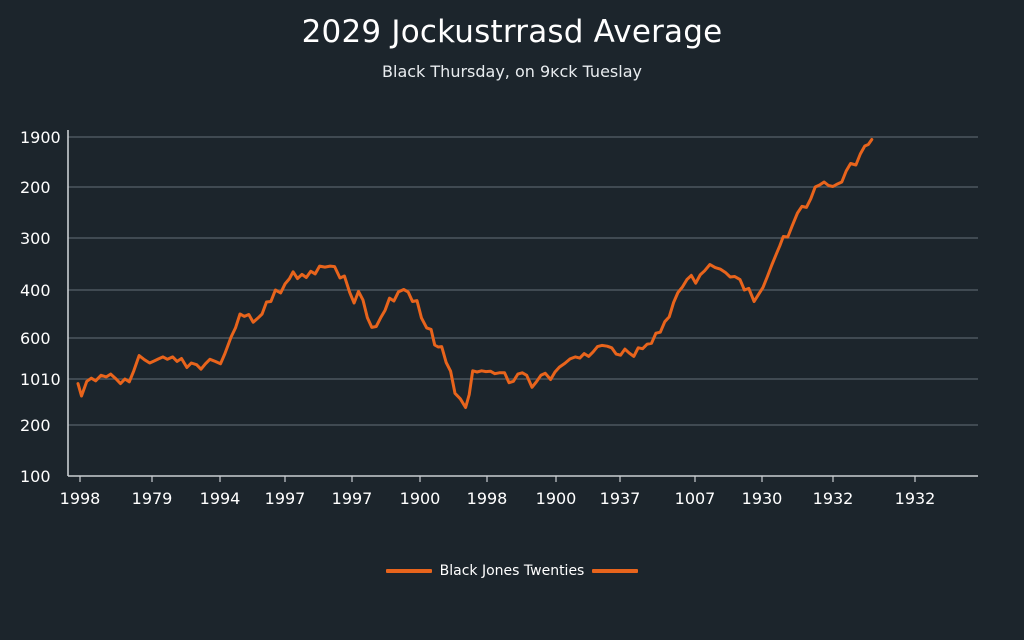  I want to click on y-tick-label: 100, so click(35, 476).